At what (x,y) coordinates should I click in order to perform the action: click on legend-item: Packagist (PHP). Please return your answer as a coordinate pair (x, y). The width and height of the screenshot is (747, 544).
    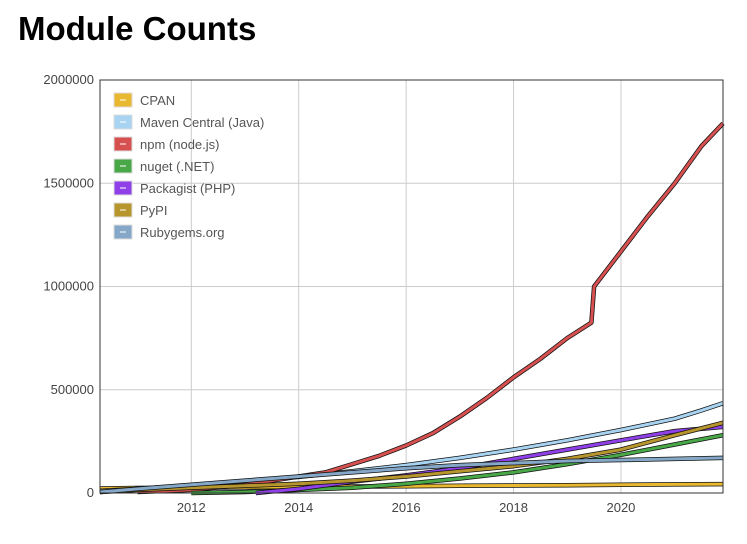
    Looking at the image, I should click on (174, 188).